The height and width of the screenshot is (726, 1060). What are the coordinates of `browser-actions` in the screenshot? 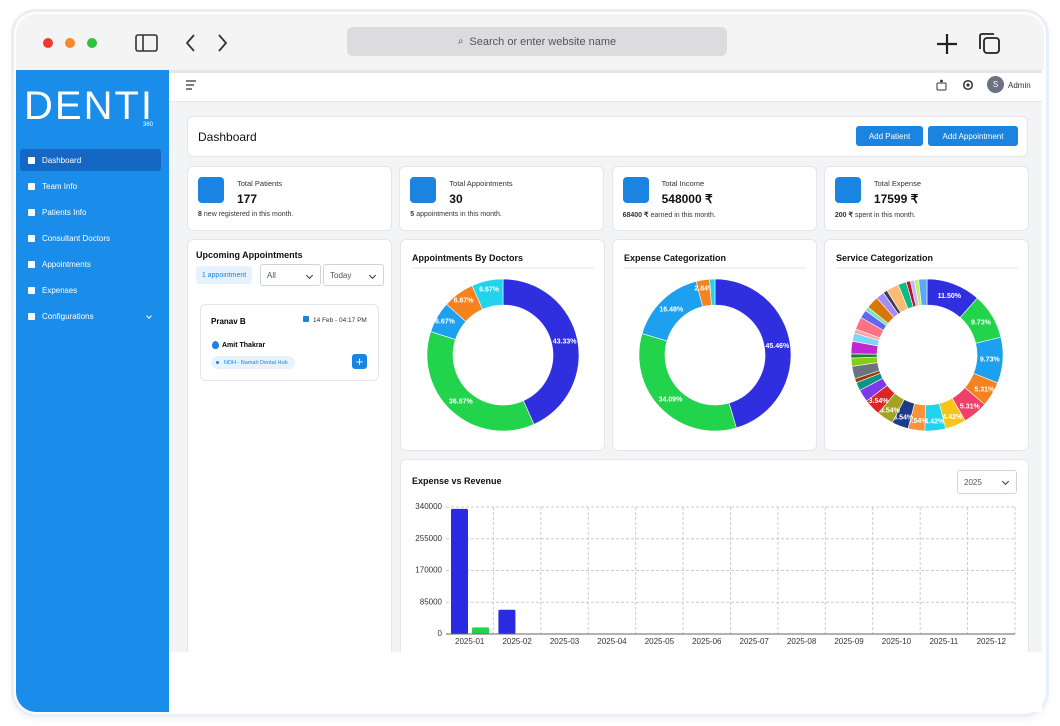 It's located at (970, 44).